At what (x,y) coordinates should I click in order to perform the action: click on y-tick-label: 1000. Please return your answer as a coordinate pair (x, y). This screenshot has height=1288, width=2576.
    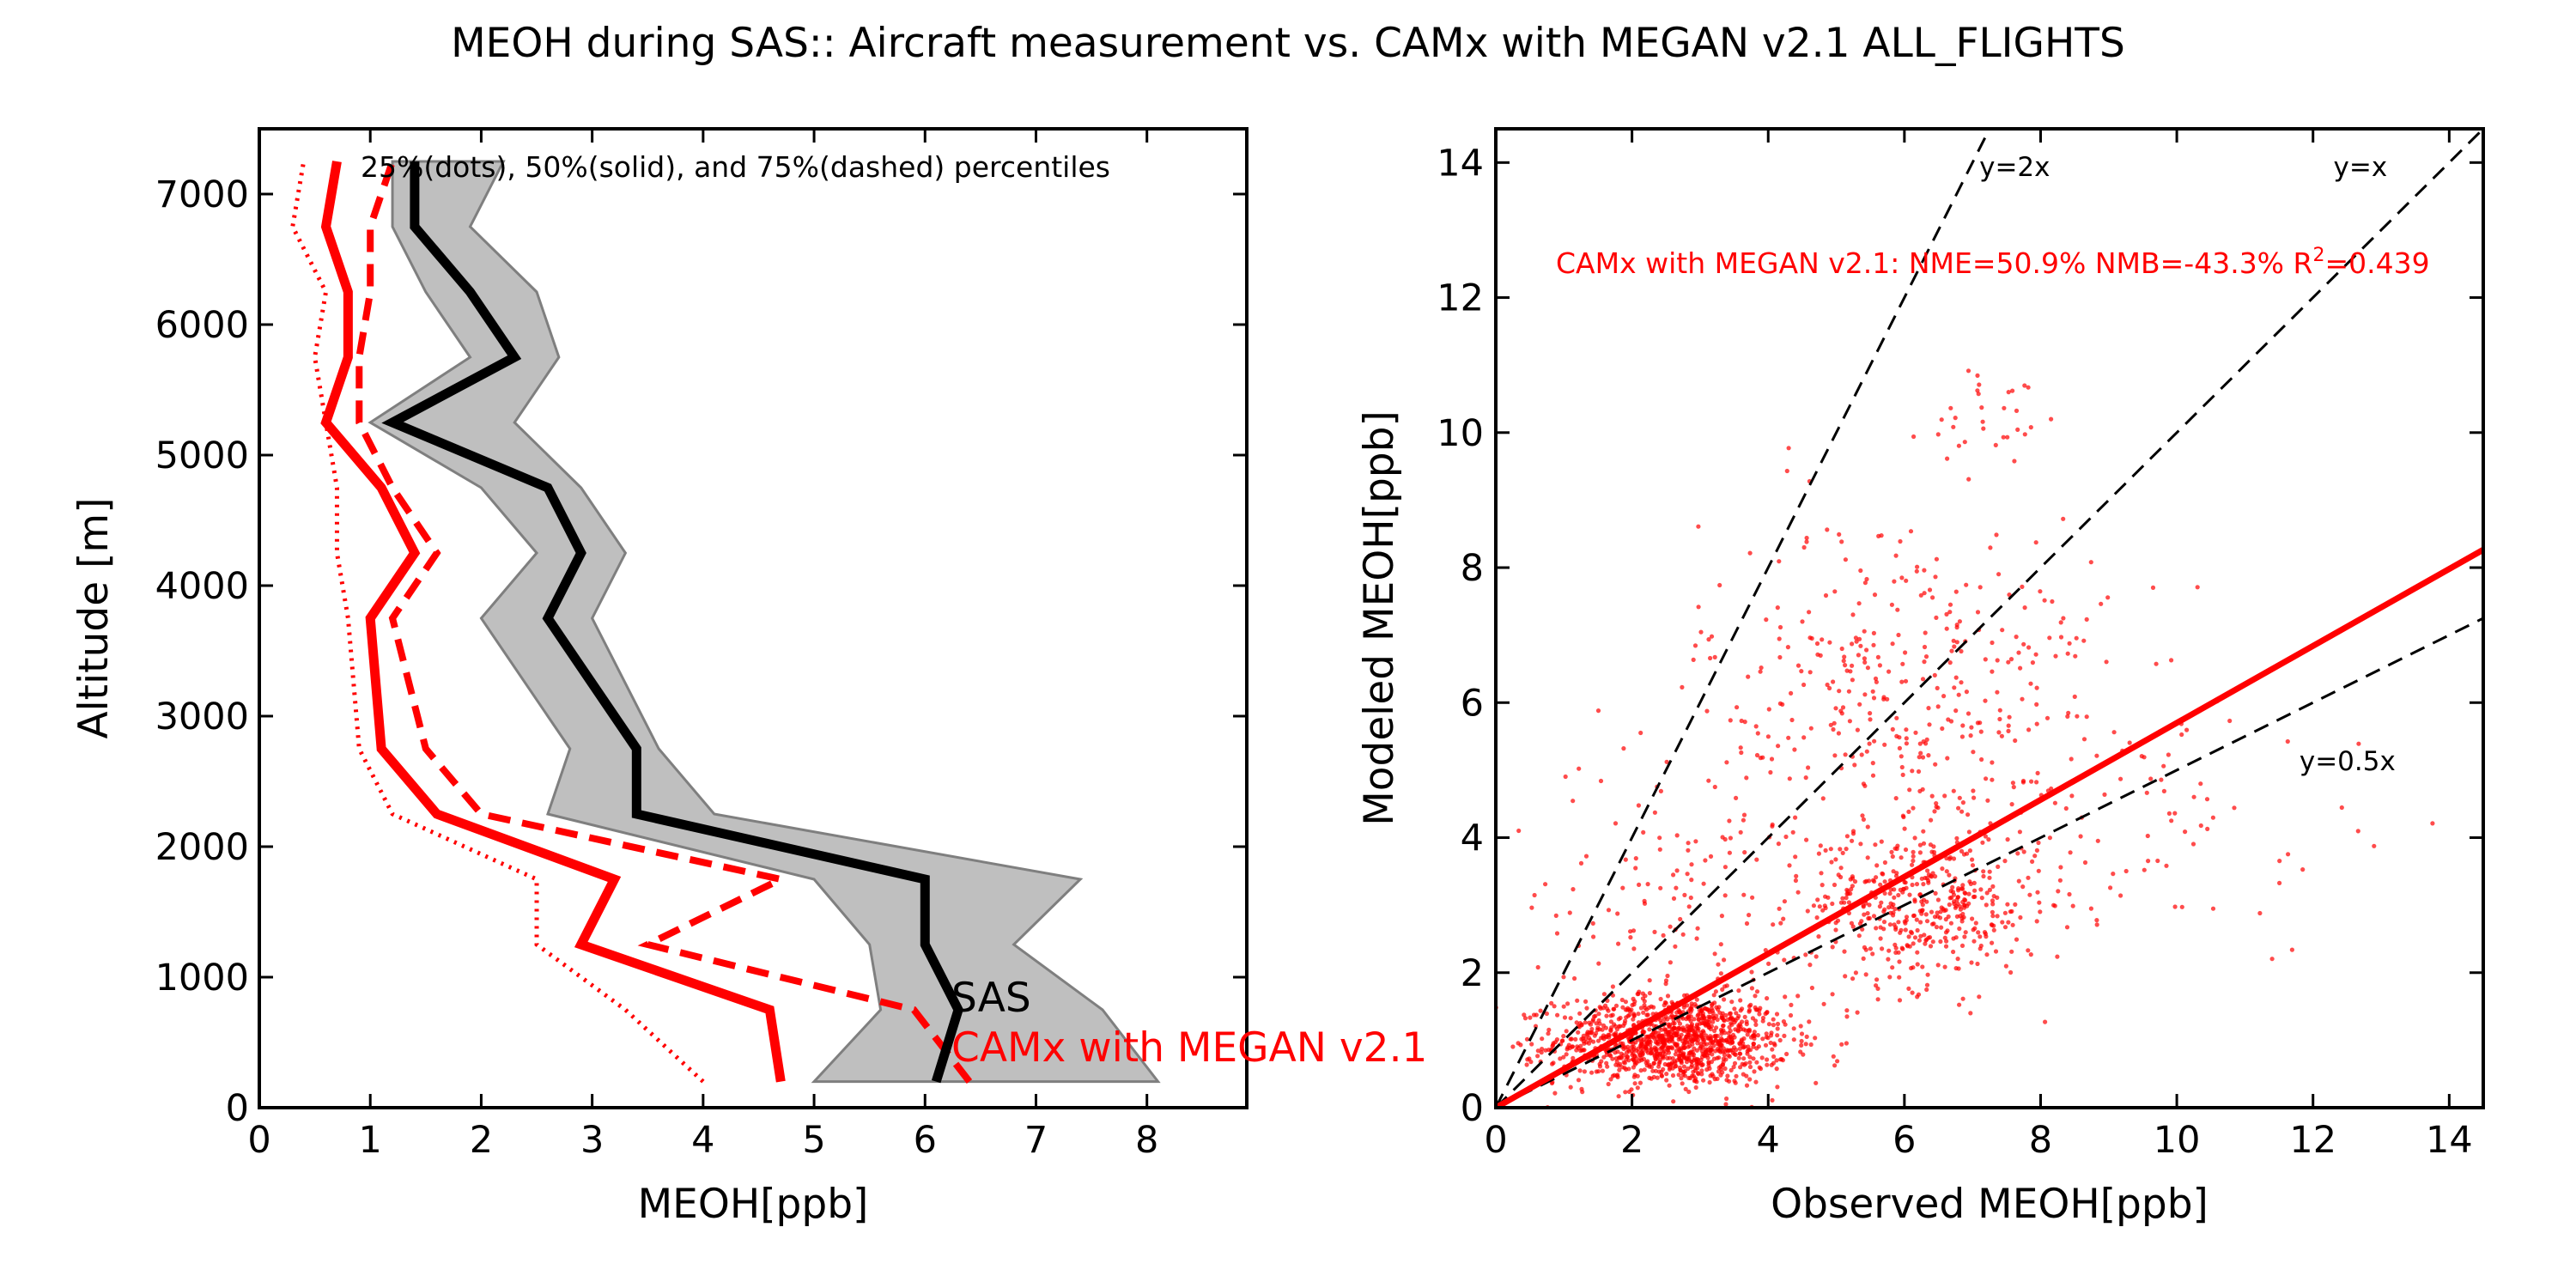
    Looking at the image, I should click on (202, 978).